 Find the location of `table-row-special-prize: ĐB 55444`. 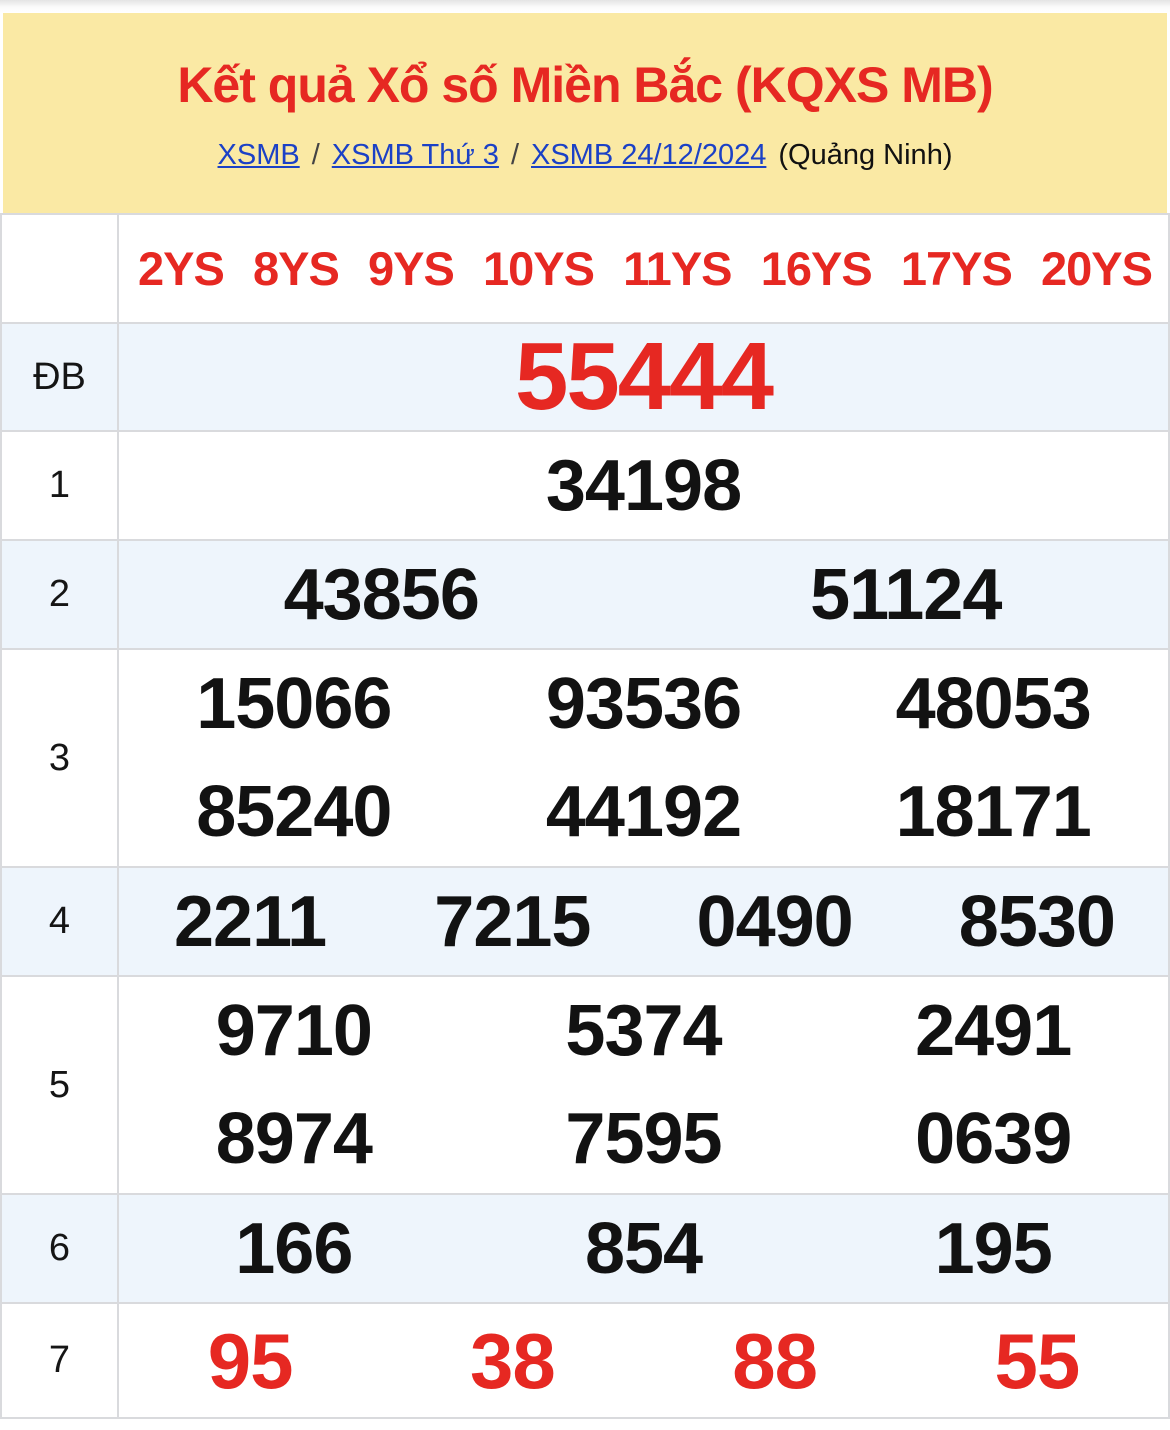

table-row-special-prize: ĐB 55444 is located at coordinates (585, 376).